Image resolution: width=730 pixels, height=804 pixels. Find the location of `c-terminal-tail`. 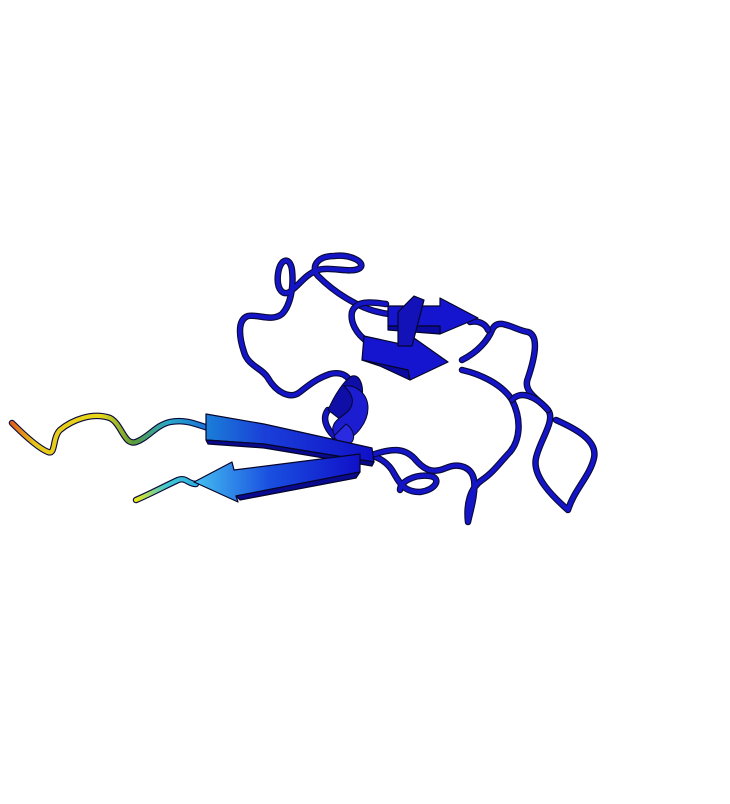

c-terminal-tail is located at coordinates (166, 490).